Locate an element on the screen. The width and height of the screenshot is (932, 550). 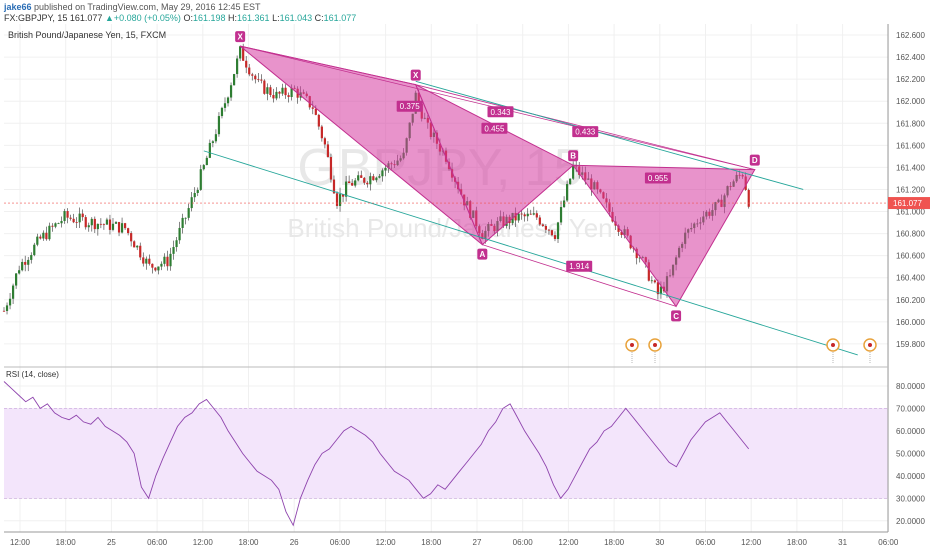
point-label: X is located at coordinates (240, 37).